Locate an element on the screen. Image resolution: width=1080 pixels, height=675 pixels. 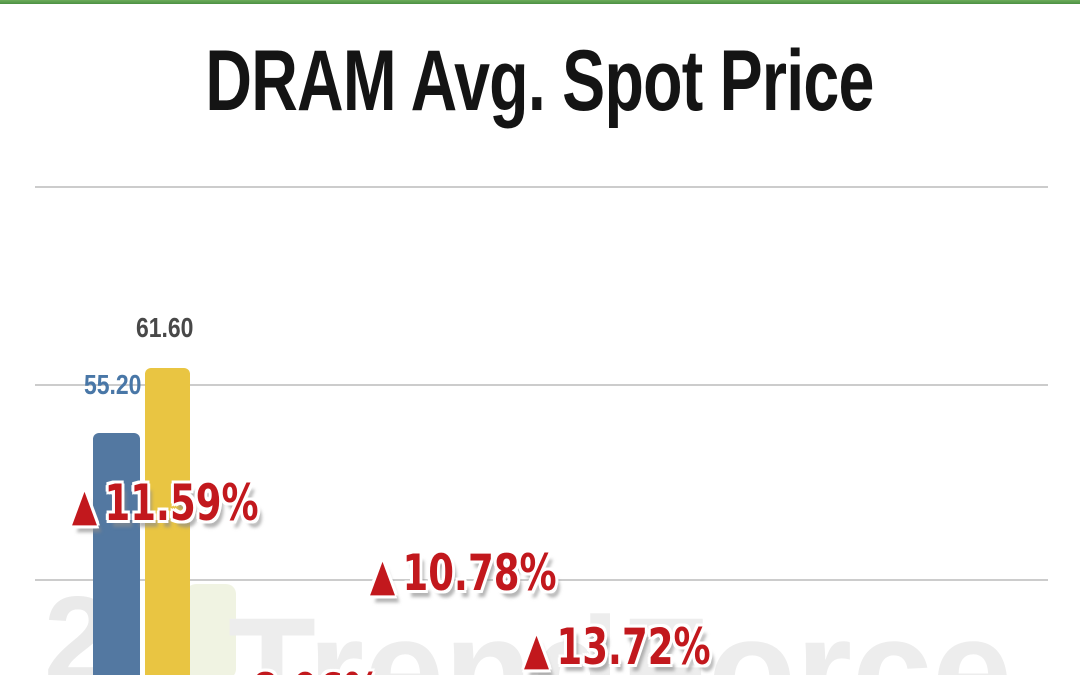
chart-title: DRAM Avg. Spot Price is located at coordinates (540, 81).